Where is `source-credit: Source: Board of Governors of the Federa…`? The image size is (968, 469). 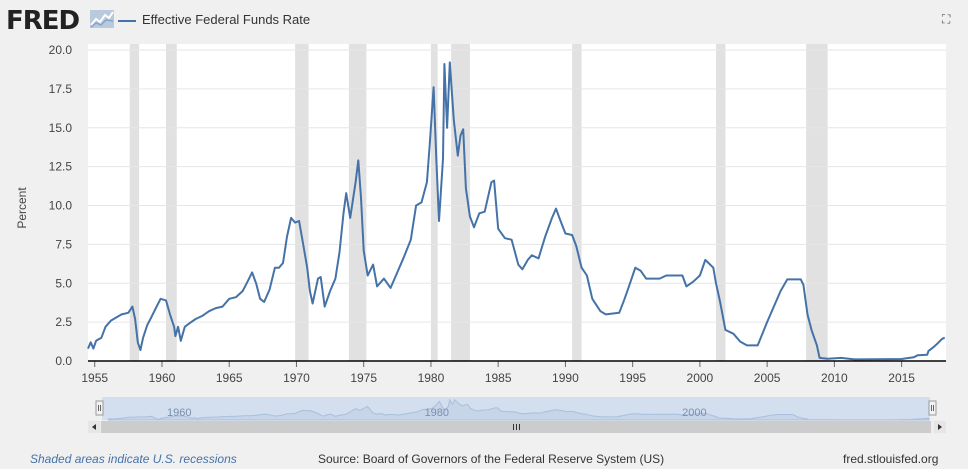 source-credit: Source: Board of Governors of the Federa… is located at coordinates (491, 459).